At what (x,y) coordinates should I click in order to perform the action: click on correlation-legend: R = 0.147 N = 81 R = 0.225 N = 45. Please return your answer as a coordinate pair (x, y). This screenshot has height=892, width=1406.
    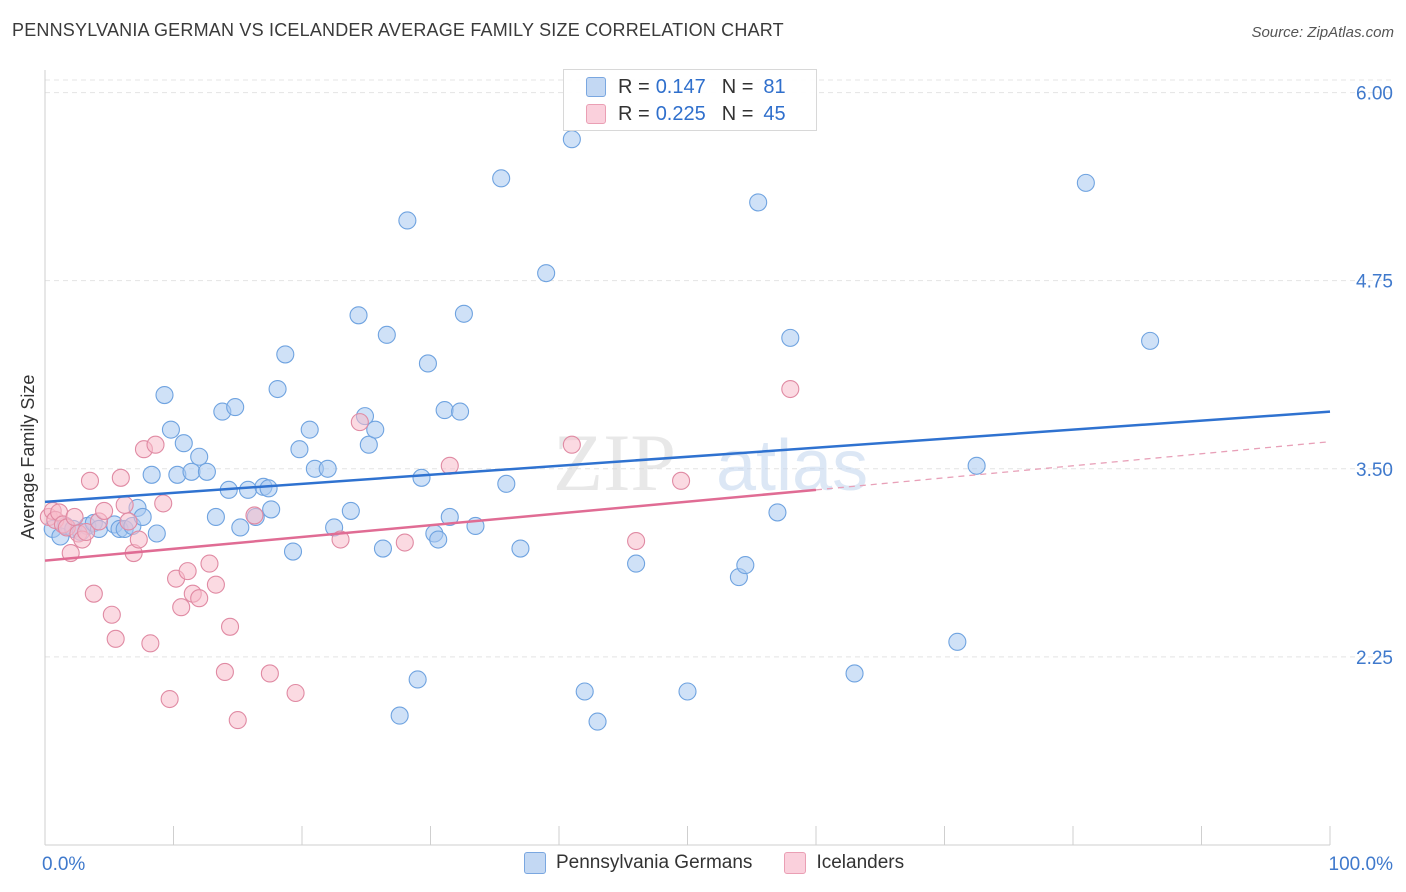
    Looking at the image, I should click on (690, 100).